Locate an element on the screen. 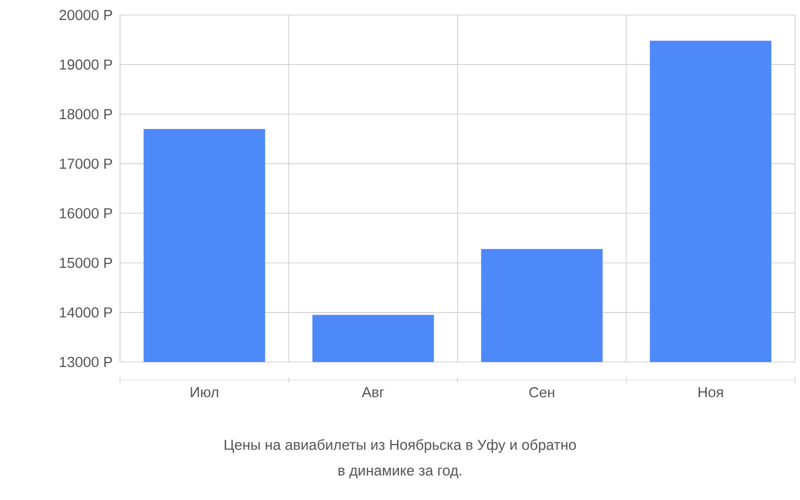 The width and height of the screenshot is (800, 500). y-tick-label: 17000 Р is located at coordinates (86, 163).